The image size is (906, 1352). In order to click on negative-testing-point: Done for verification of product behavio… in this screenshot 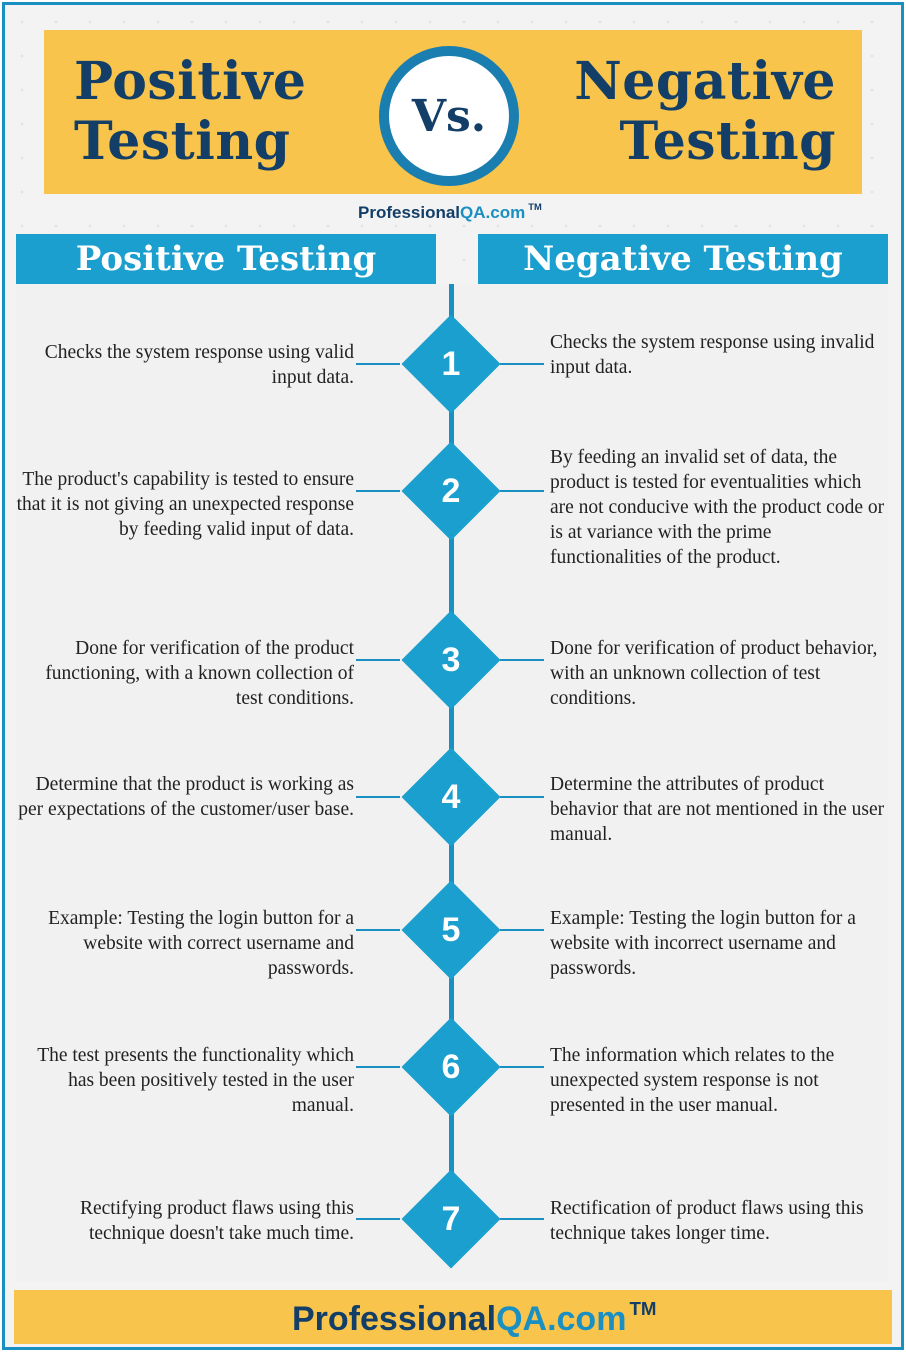, I will do `click(714, 673)`.